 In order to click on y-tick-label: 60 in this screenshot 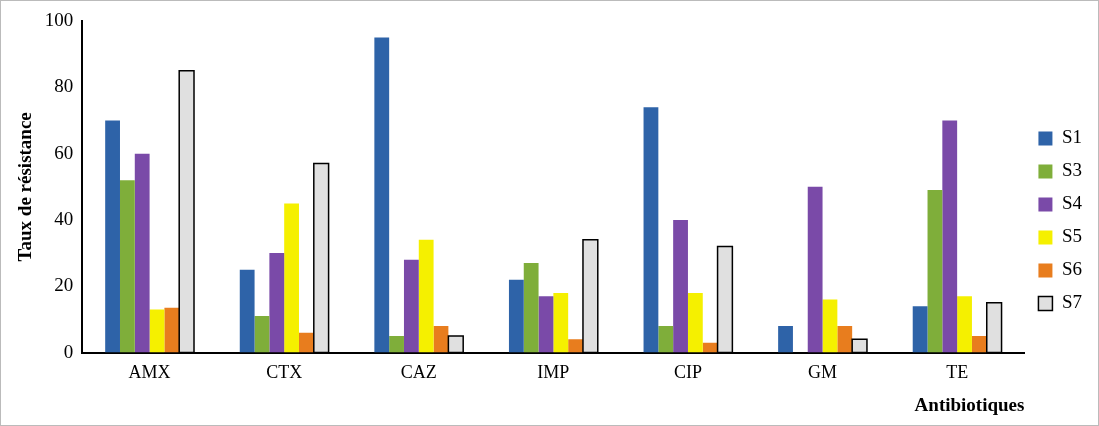, I will do `click(64, 152)`.